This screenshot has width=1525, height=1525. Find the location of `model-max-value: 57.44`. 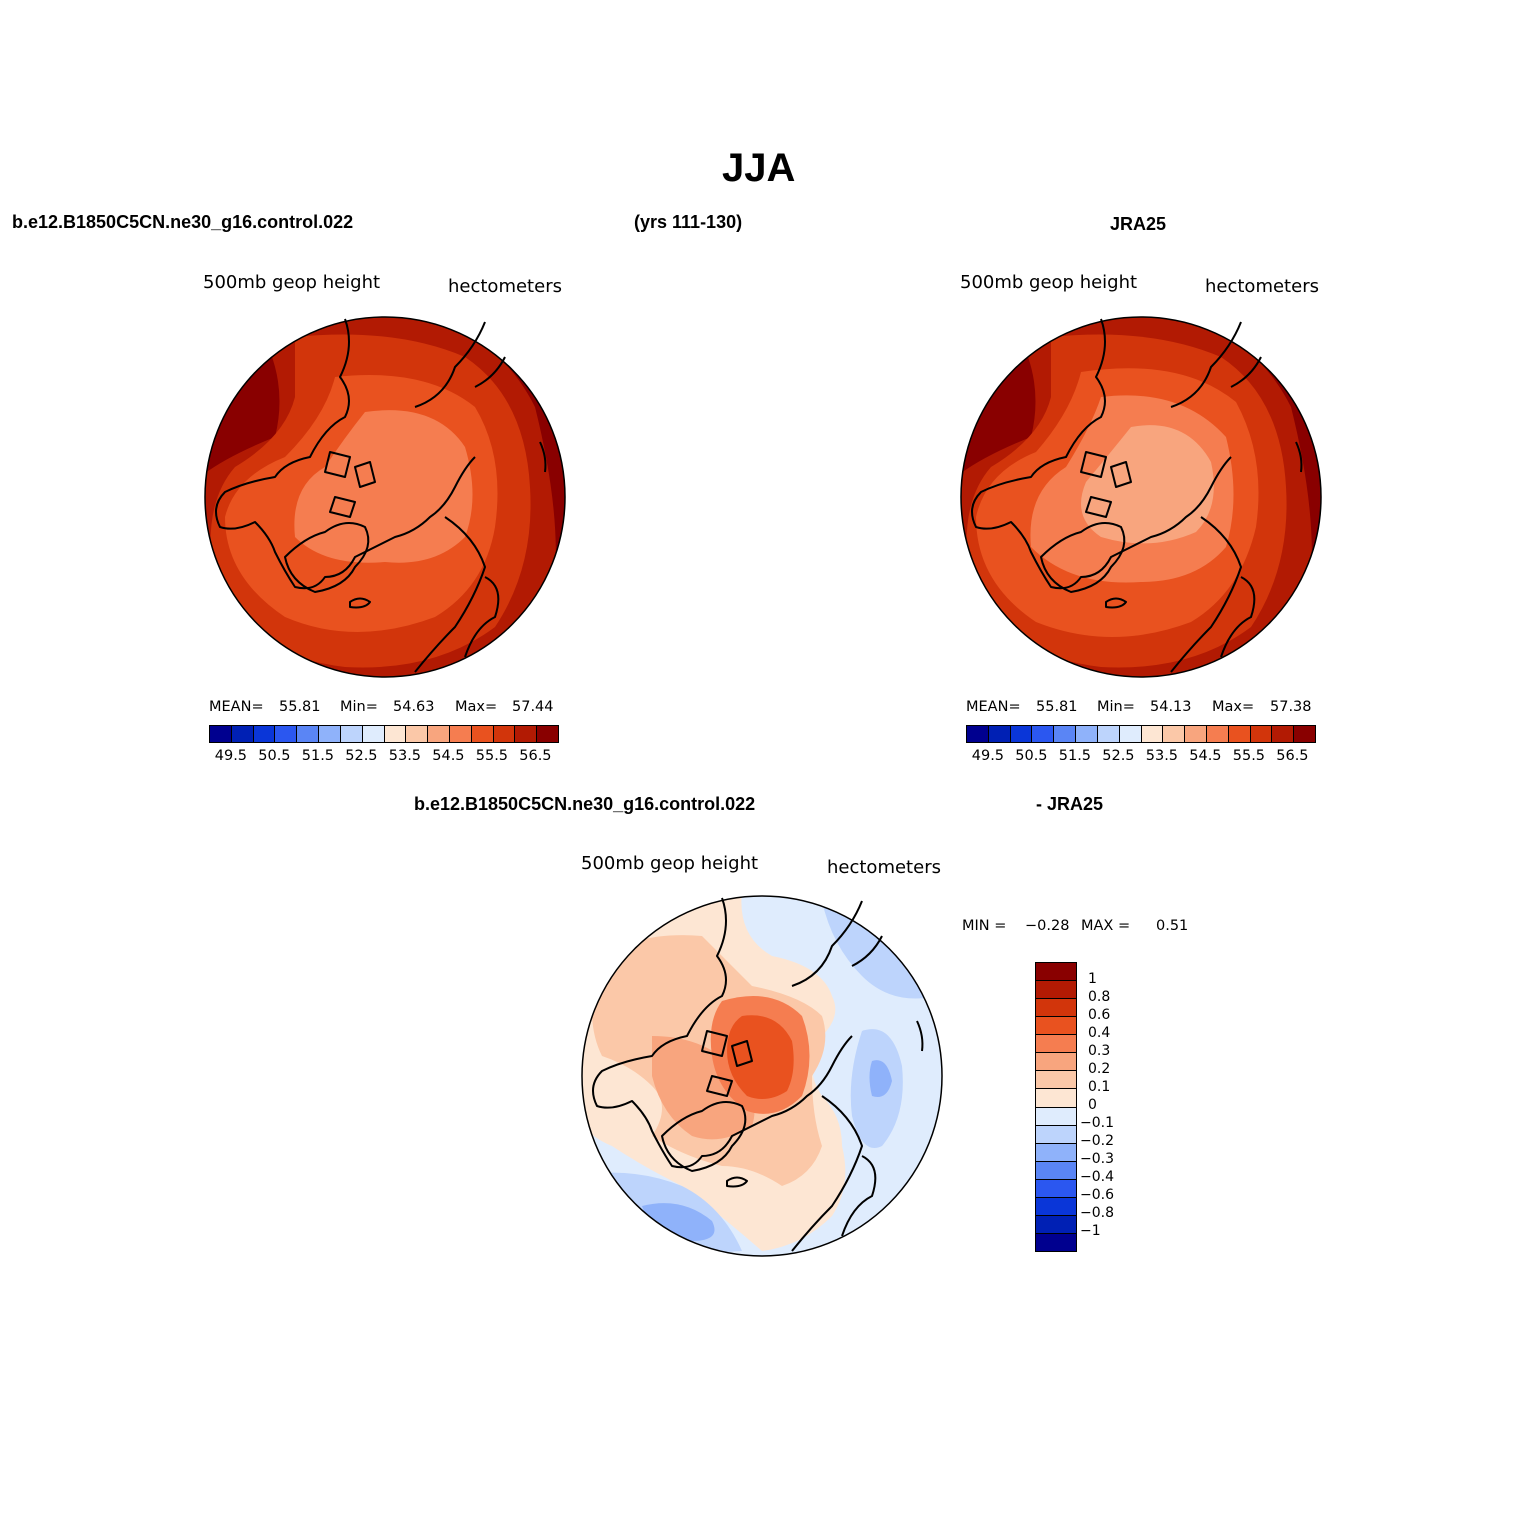

model-max-value: 57.44 is located at coordinates (533, 707).